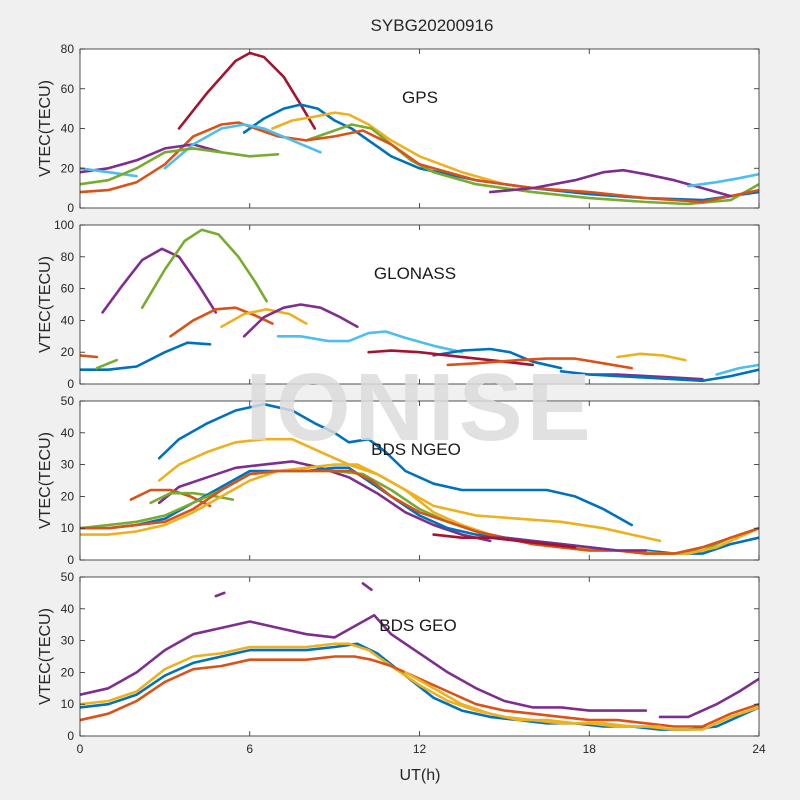 The height and width of the screenshot is (800, 800). What do you see at coordinates (432, 25) in the screenshot?
I see `figure-title: SYBG20200916` at bounding box center [432, 25].